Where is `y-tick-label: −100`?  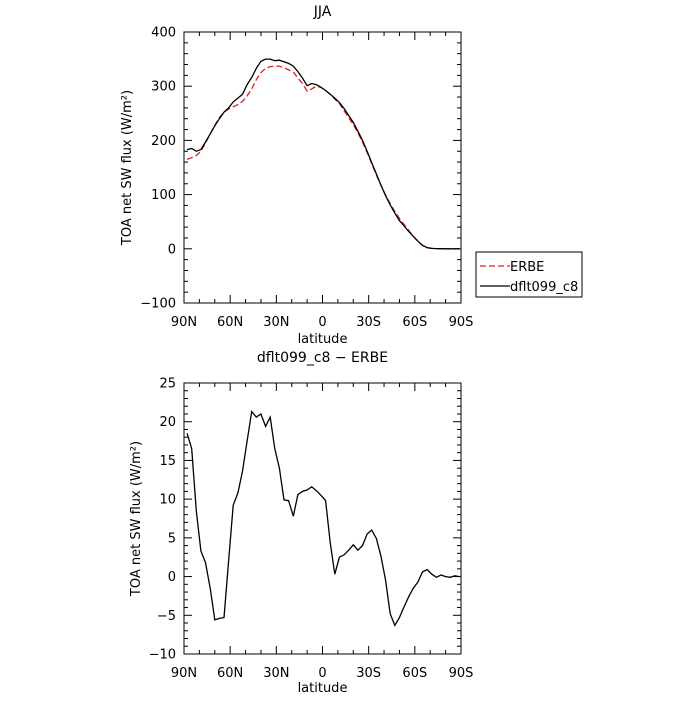 y-tick-label: −100 is located at coordinates (158, 304).